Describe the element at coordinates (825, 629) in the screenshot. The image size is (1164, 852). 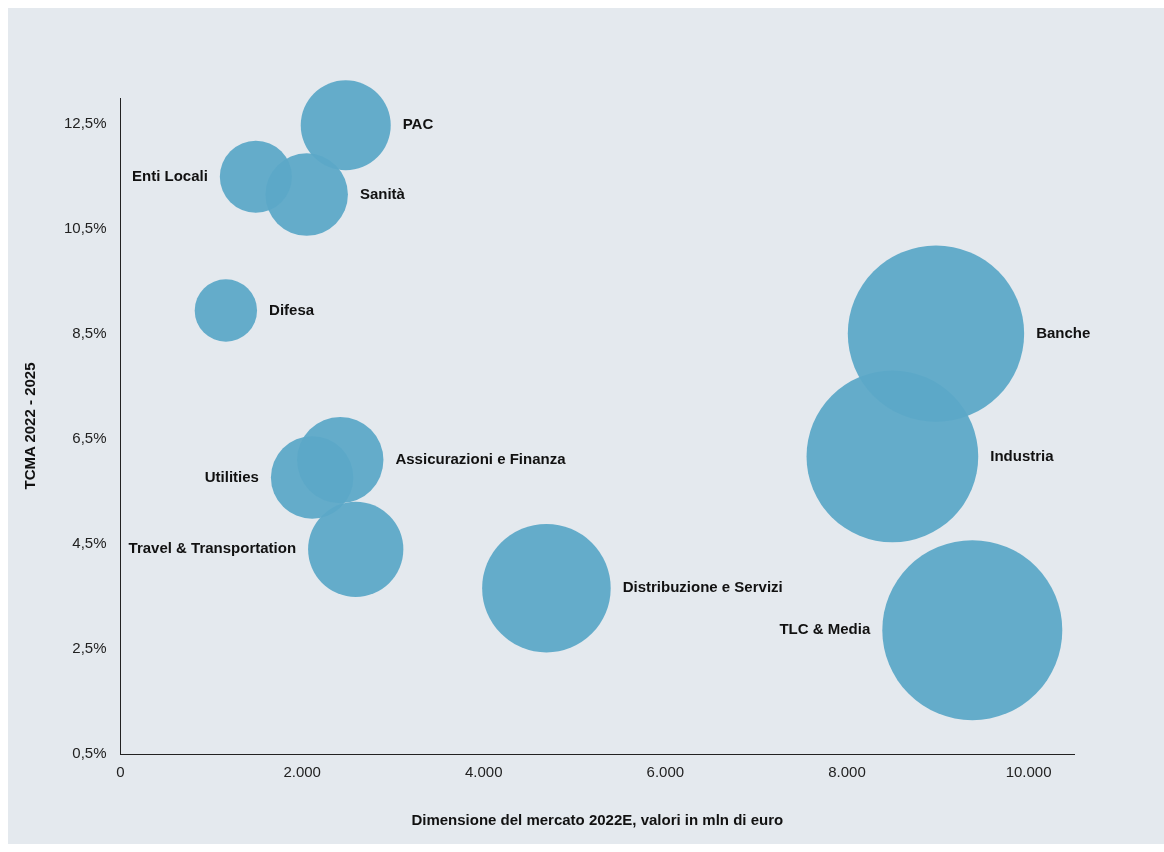
I see `series-label: TLC & Media` at that location.